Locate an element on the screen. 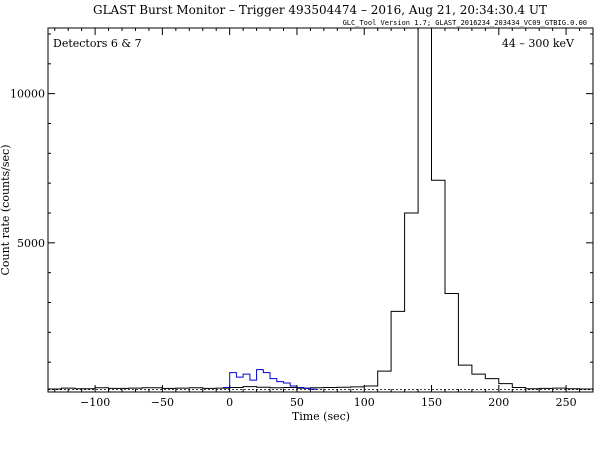 The height and width of the screenshot is (450, 600). y-axis-label: Count rate (counts/sec) is located at coordinates (6, 210).